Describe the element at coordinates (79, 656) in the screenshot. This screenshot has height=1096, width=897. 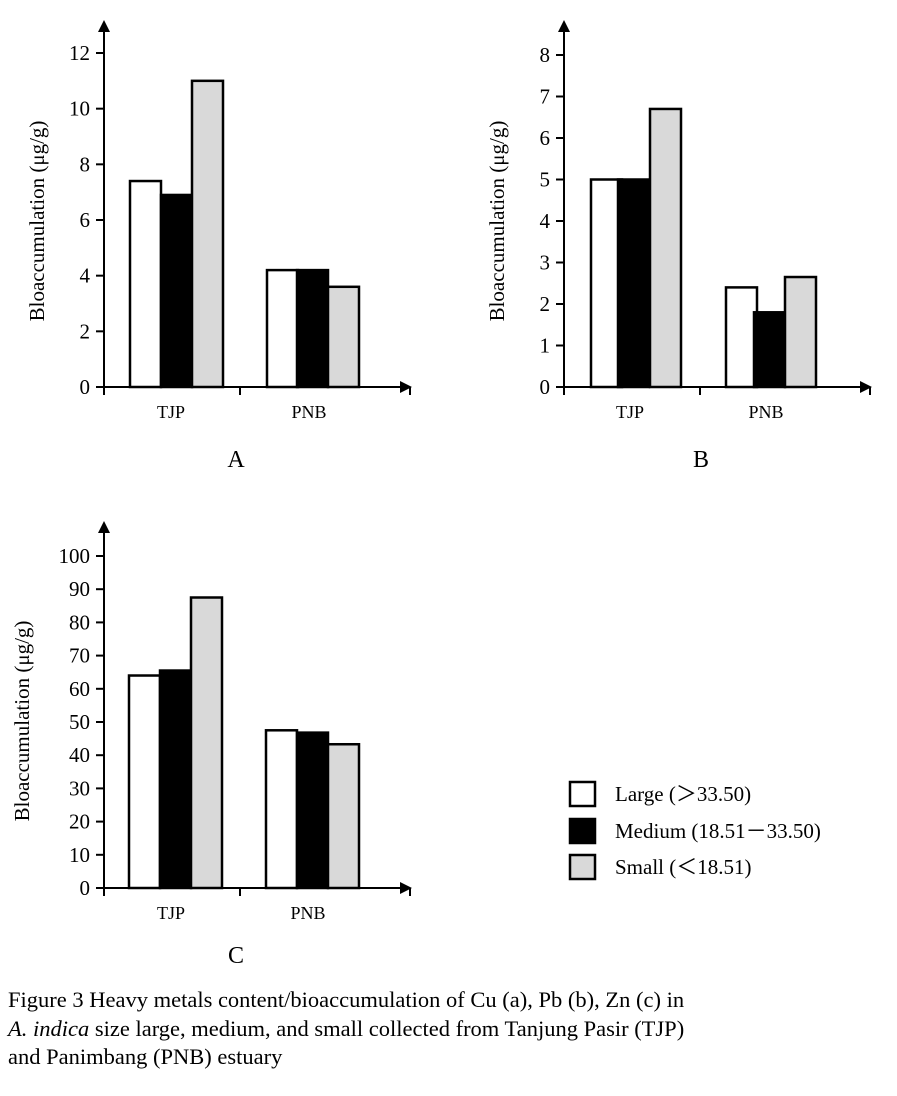
I see `y-tick-label: 70` at that location.